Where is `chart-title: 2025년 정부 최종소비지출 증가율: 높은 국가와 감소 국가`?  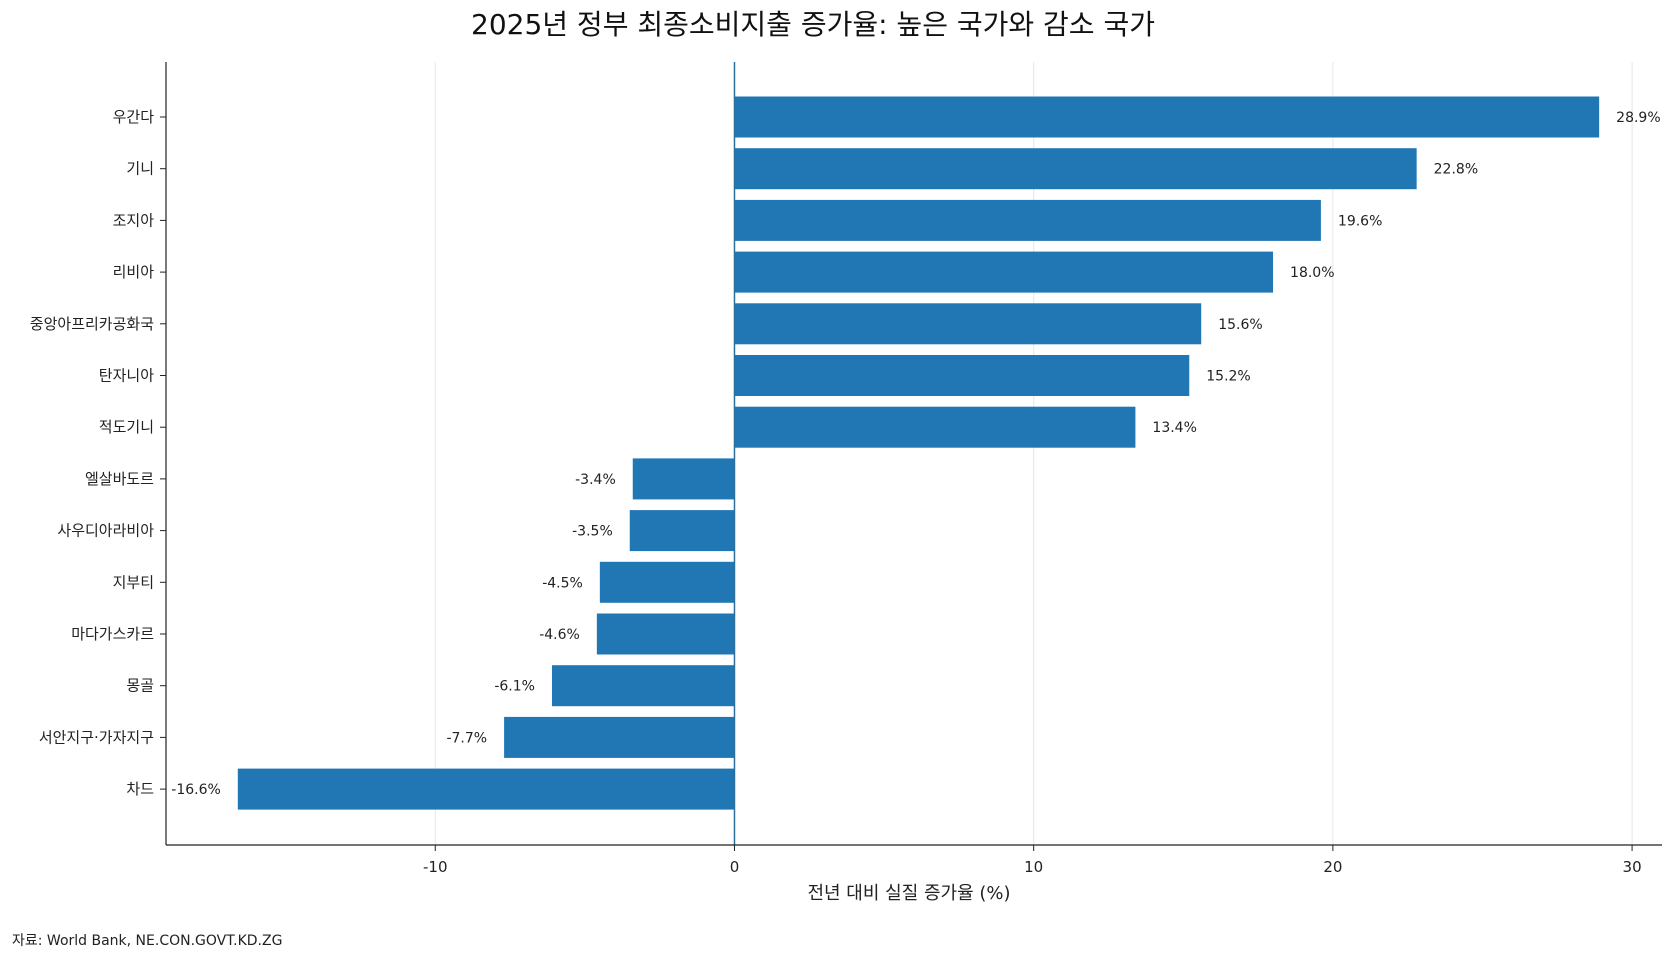 chart-title: 2025년 정부 최종소비지출 증가율: 높은 국가와 감소 국가 is located at coordinates (813, 24).